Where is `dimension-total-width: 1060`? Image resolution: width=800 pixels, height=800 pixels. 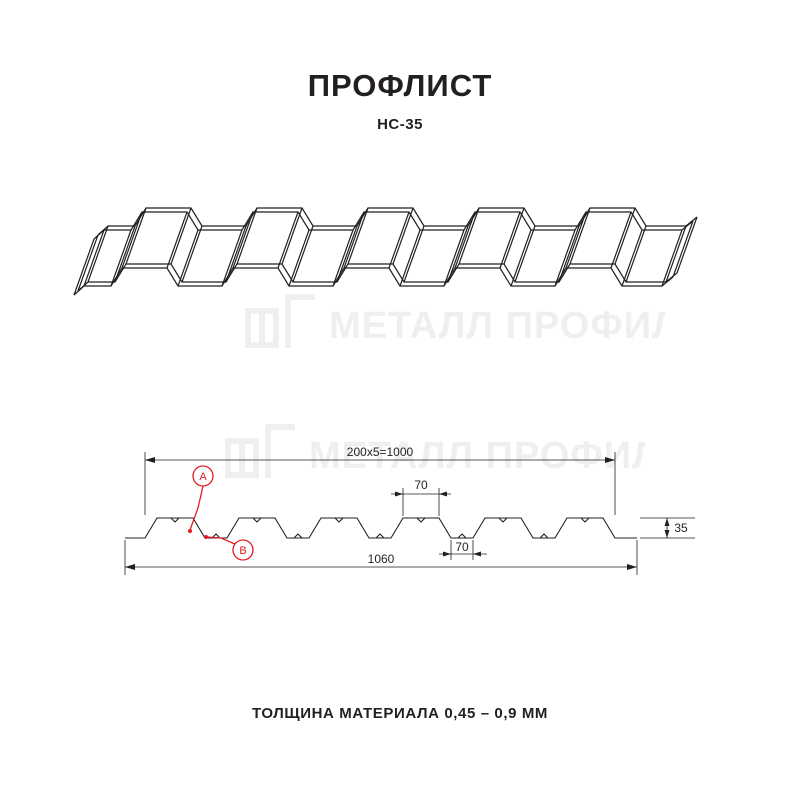 dimension-total-width: 1060 is located at coordinates (381, 559).